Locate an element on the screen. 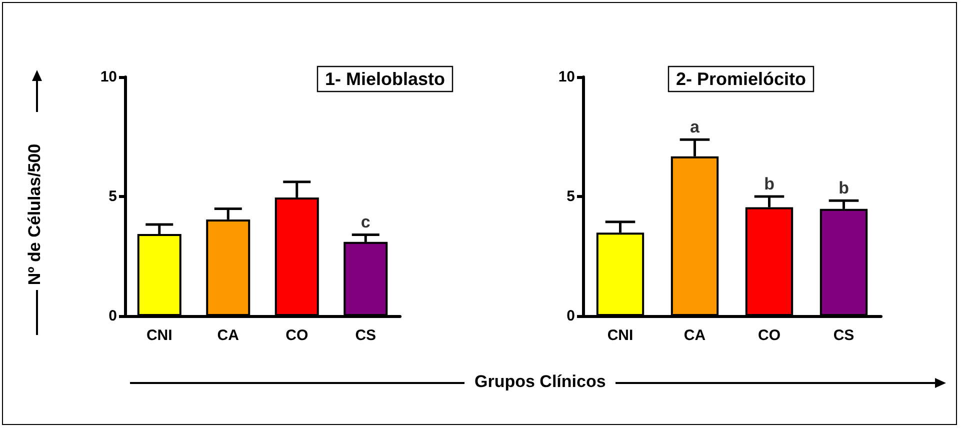 The width and height of the screenshot is (961, 429). chart-title: 1- Mieloblasto is located at coordinates (385, 79).